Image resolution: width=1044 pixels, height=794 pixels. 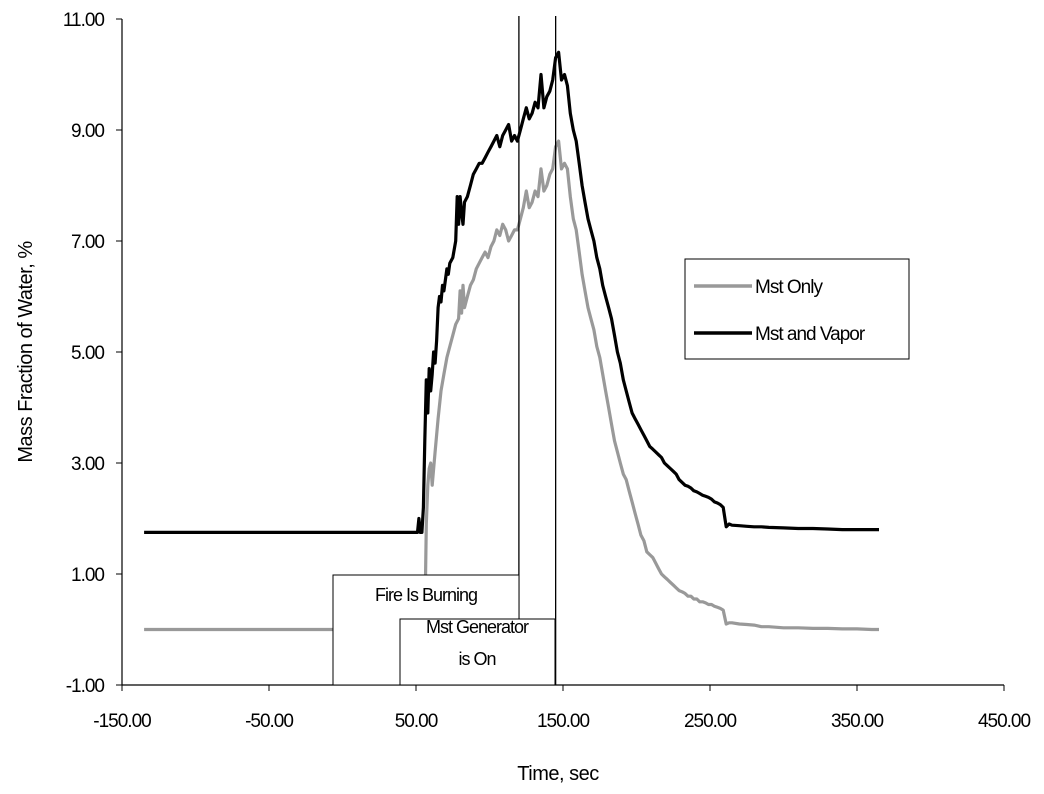 I want to click on annotation-mist-rect, so click(x=477, y=652).